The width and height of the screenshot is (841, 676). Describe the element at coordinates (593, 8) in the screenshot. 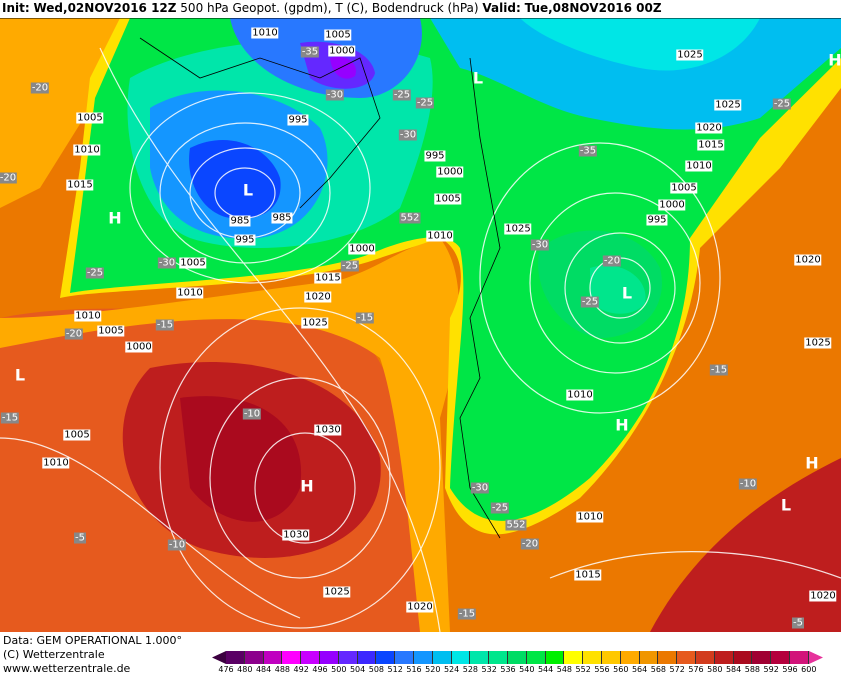

I see `valid-time: Tue,08NOV2016 00Z` at that location.